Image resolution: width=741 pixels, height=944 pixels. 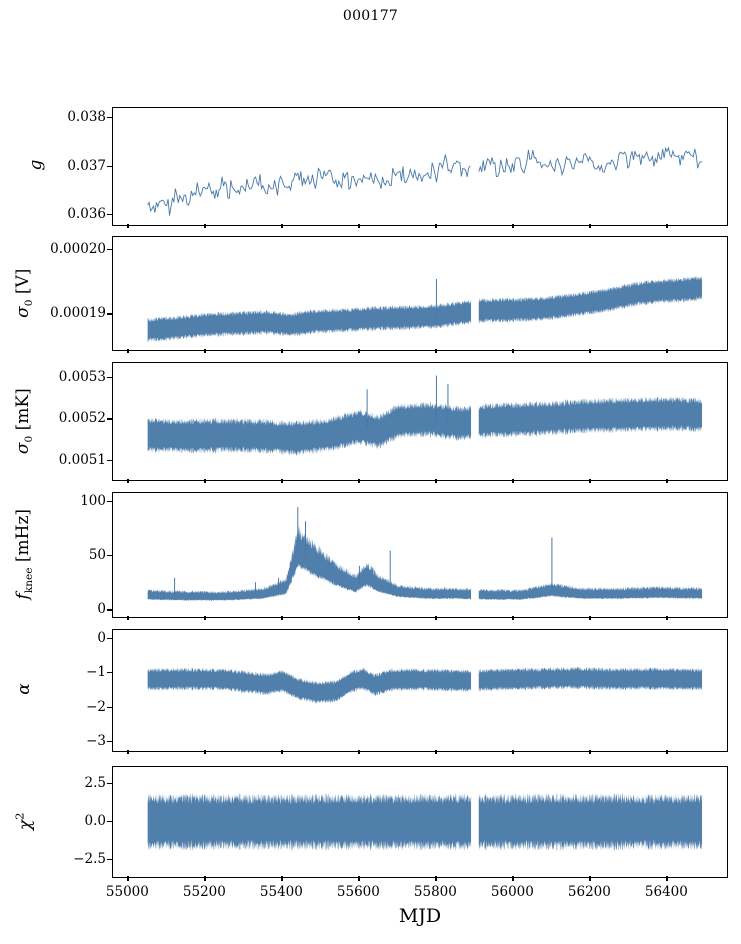 What do you see at coordinates (89, 859) in the screenshot?
I see `y-tick-label: −2.5` at bounding box center [89, 859].